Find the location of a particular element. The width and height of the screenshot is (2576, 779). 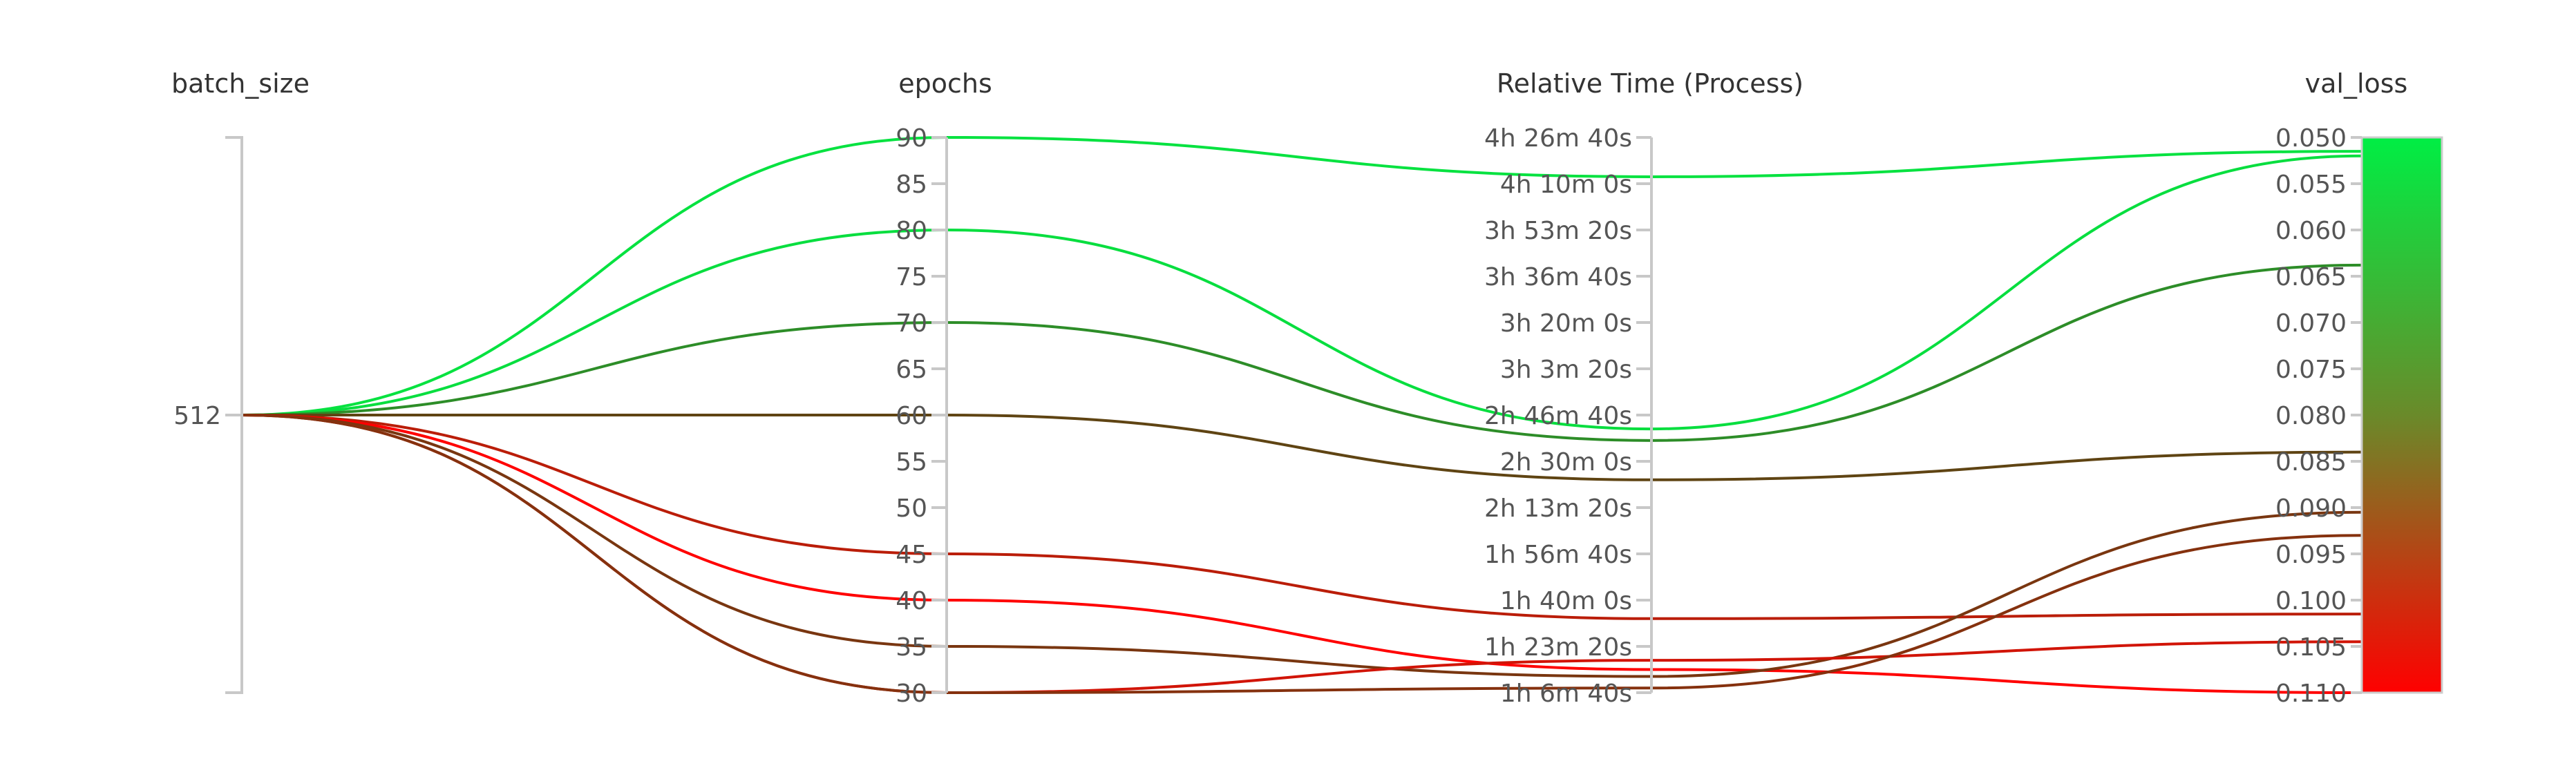

tick-label: 1h 6m 40s is located at coordinates (1566, 694).